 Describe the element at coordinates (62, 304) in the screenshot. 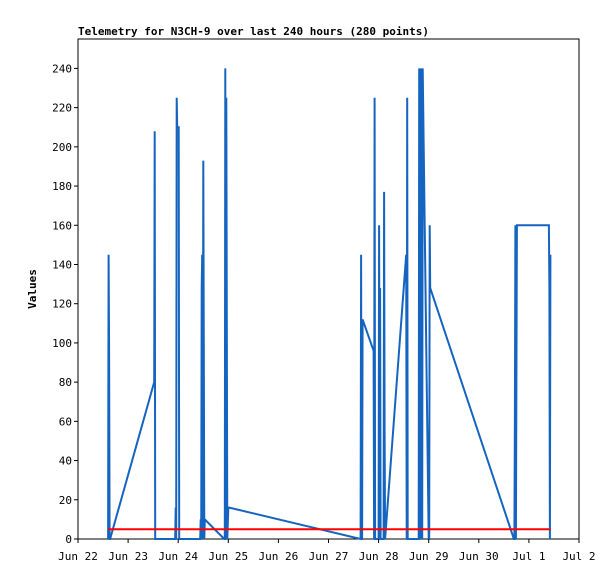

I see `y-tick-label: 120` at that location.